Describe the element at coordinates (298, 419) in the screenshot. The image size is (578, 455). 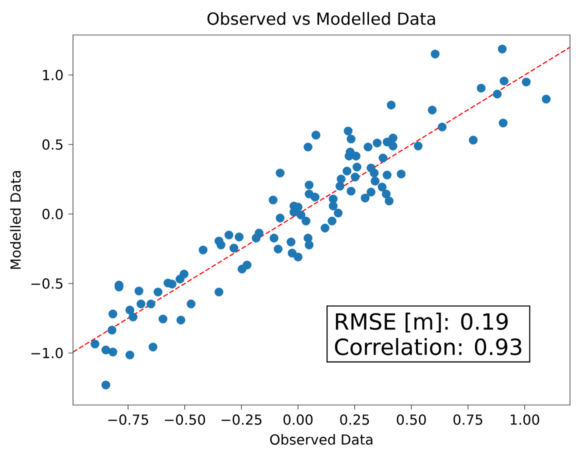
I see `x-tick-label: 0.00` at that location.